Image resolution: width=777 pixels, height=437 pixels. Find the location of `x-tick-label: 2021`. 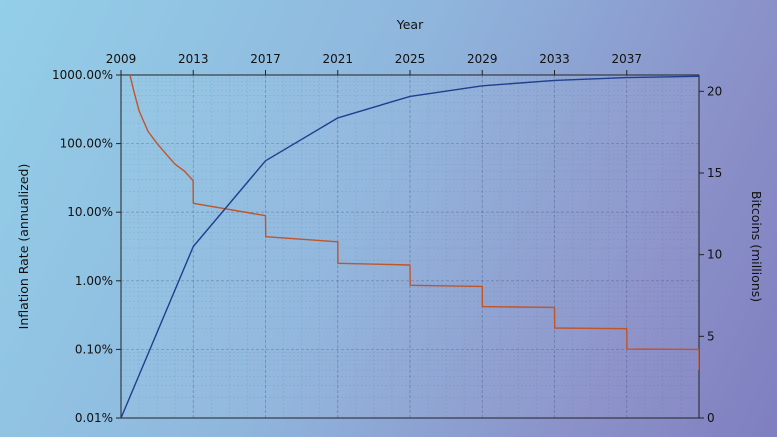

x-tick-label: 2021 is located at coordinates (337, 59).